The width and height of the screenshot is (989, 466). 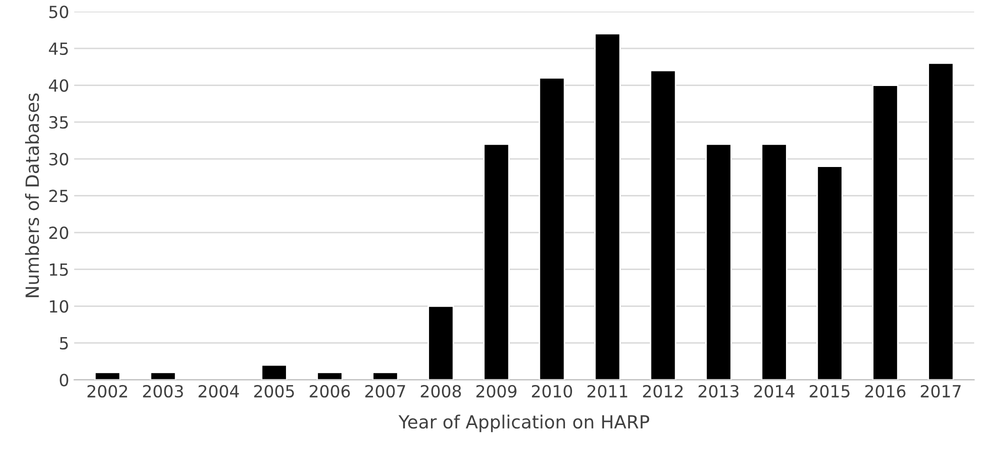 I want to click on y-tick-label: 5, so click(x=64, y=343).